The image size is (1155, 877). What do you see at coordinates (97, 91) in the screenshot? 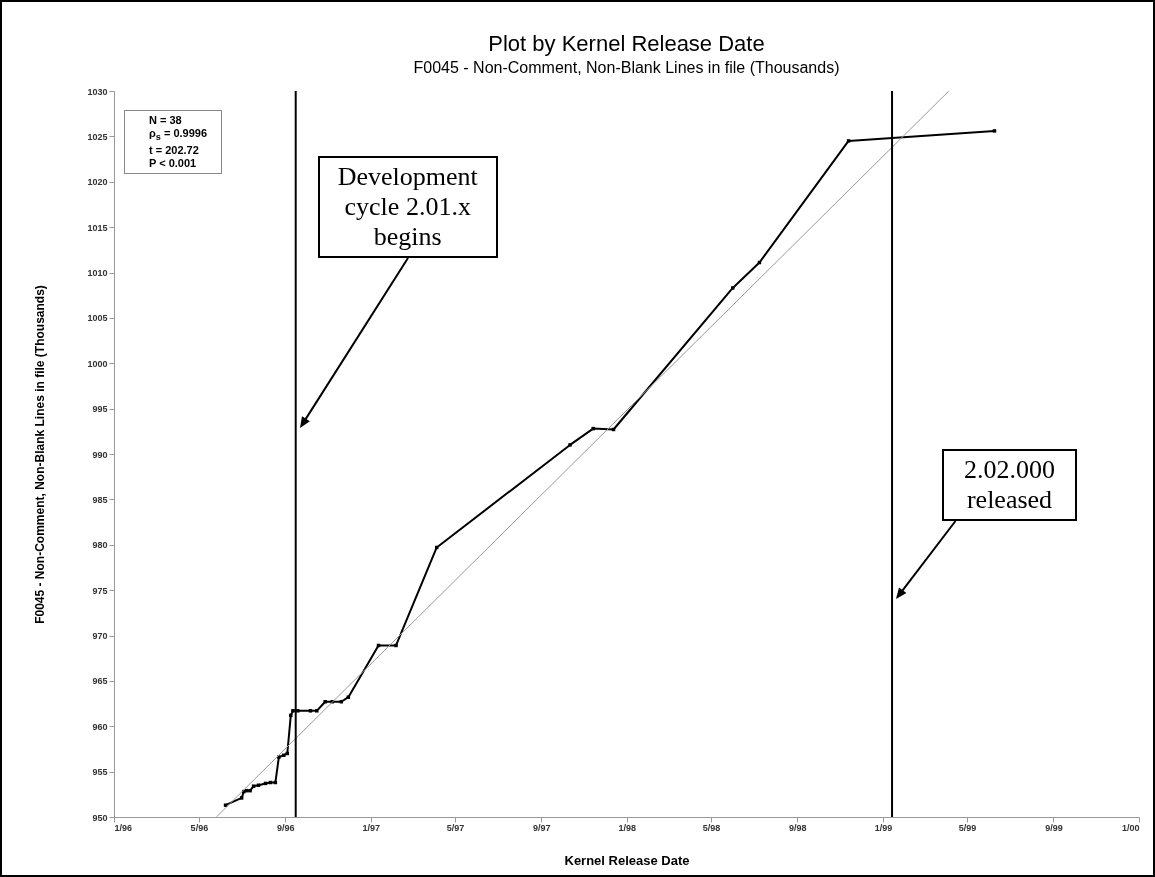
I see `y-tick-label: 1030` at bounding box center [97, 91].